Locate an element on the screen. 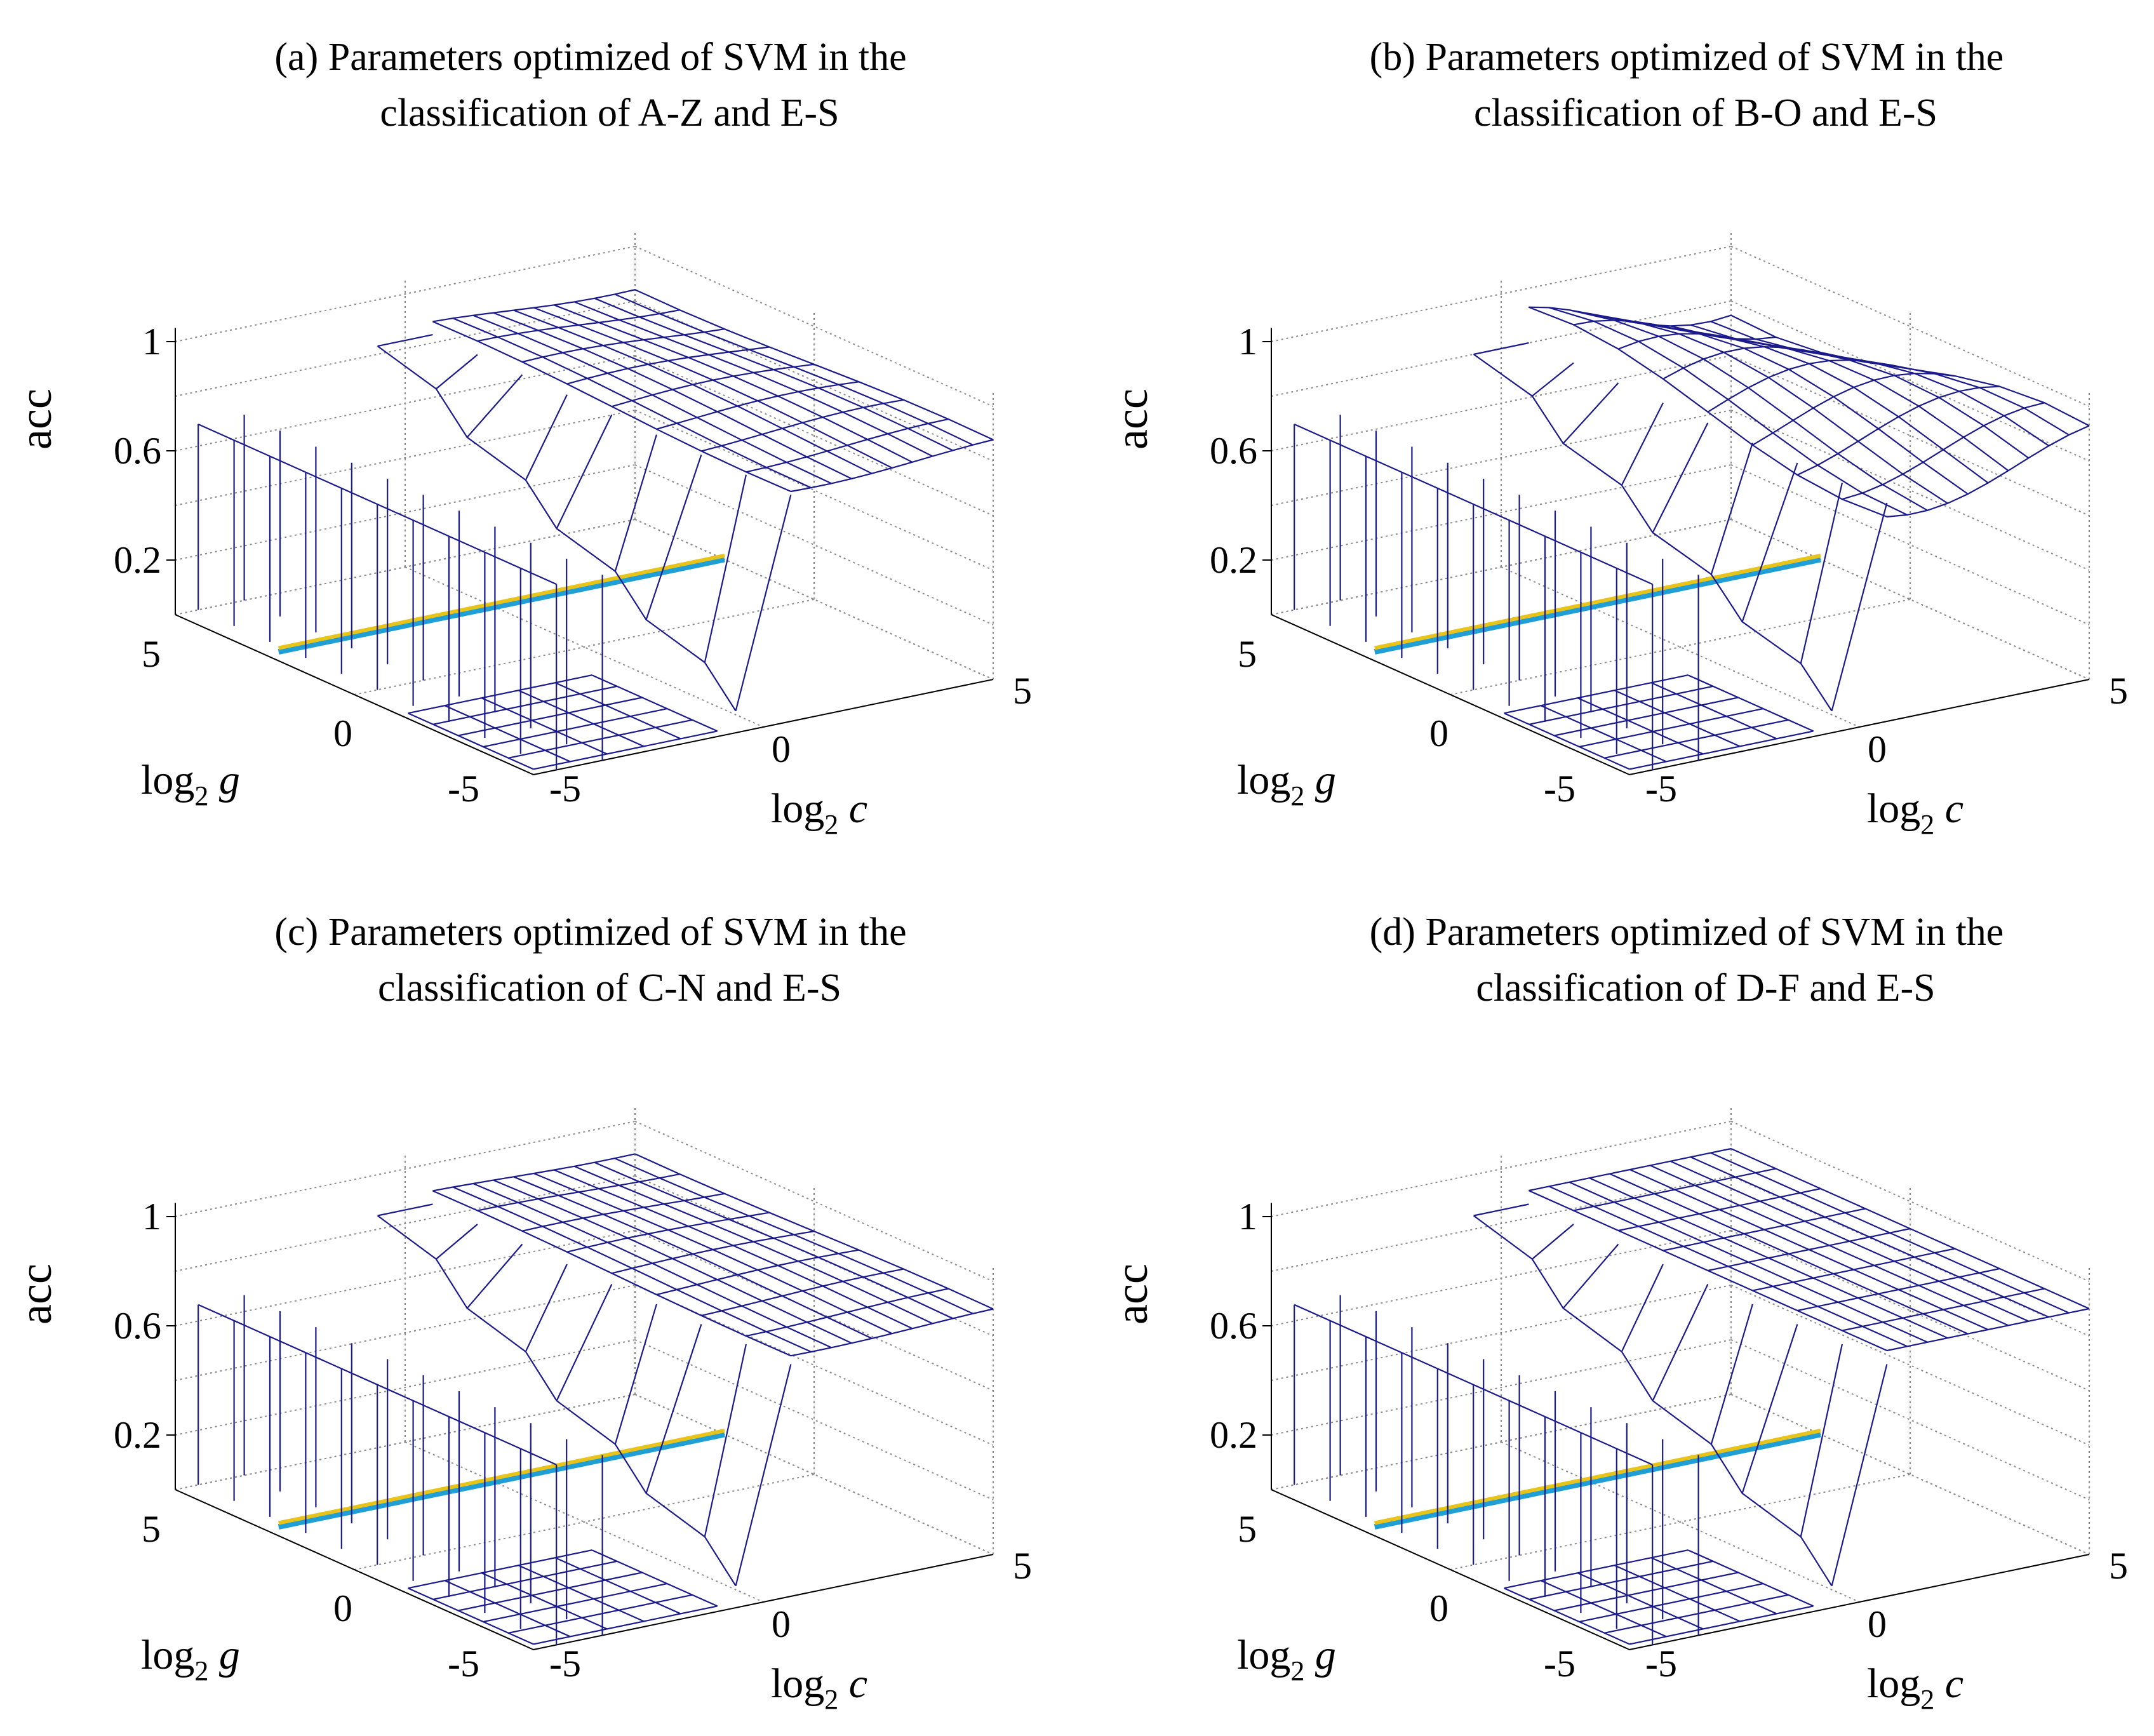  c-axis-line is located at coordinates (1859, 1602).